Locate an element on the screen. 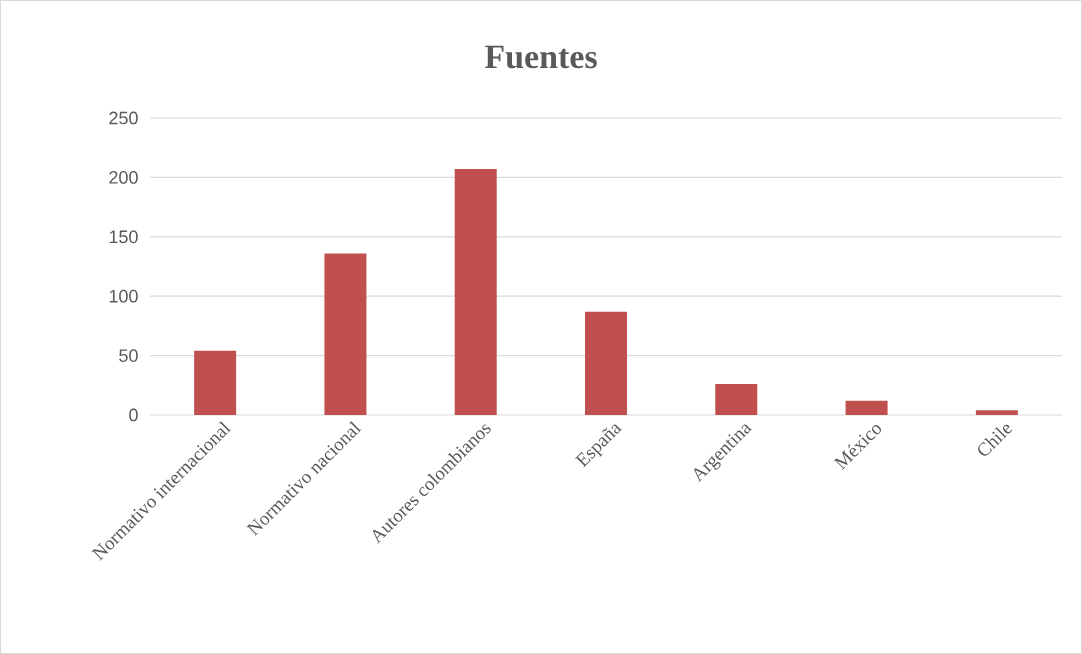 The image size is (1082, 654). chart-title: Fuentes is located at coordinates (540, 57).